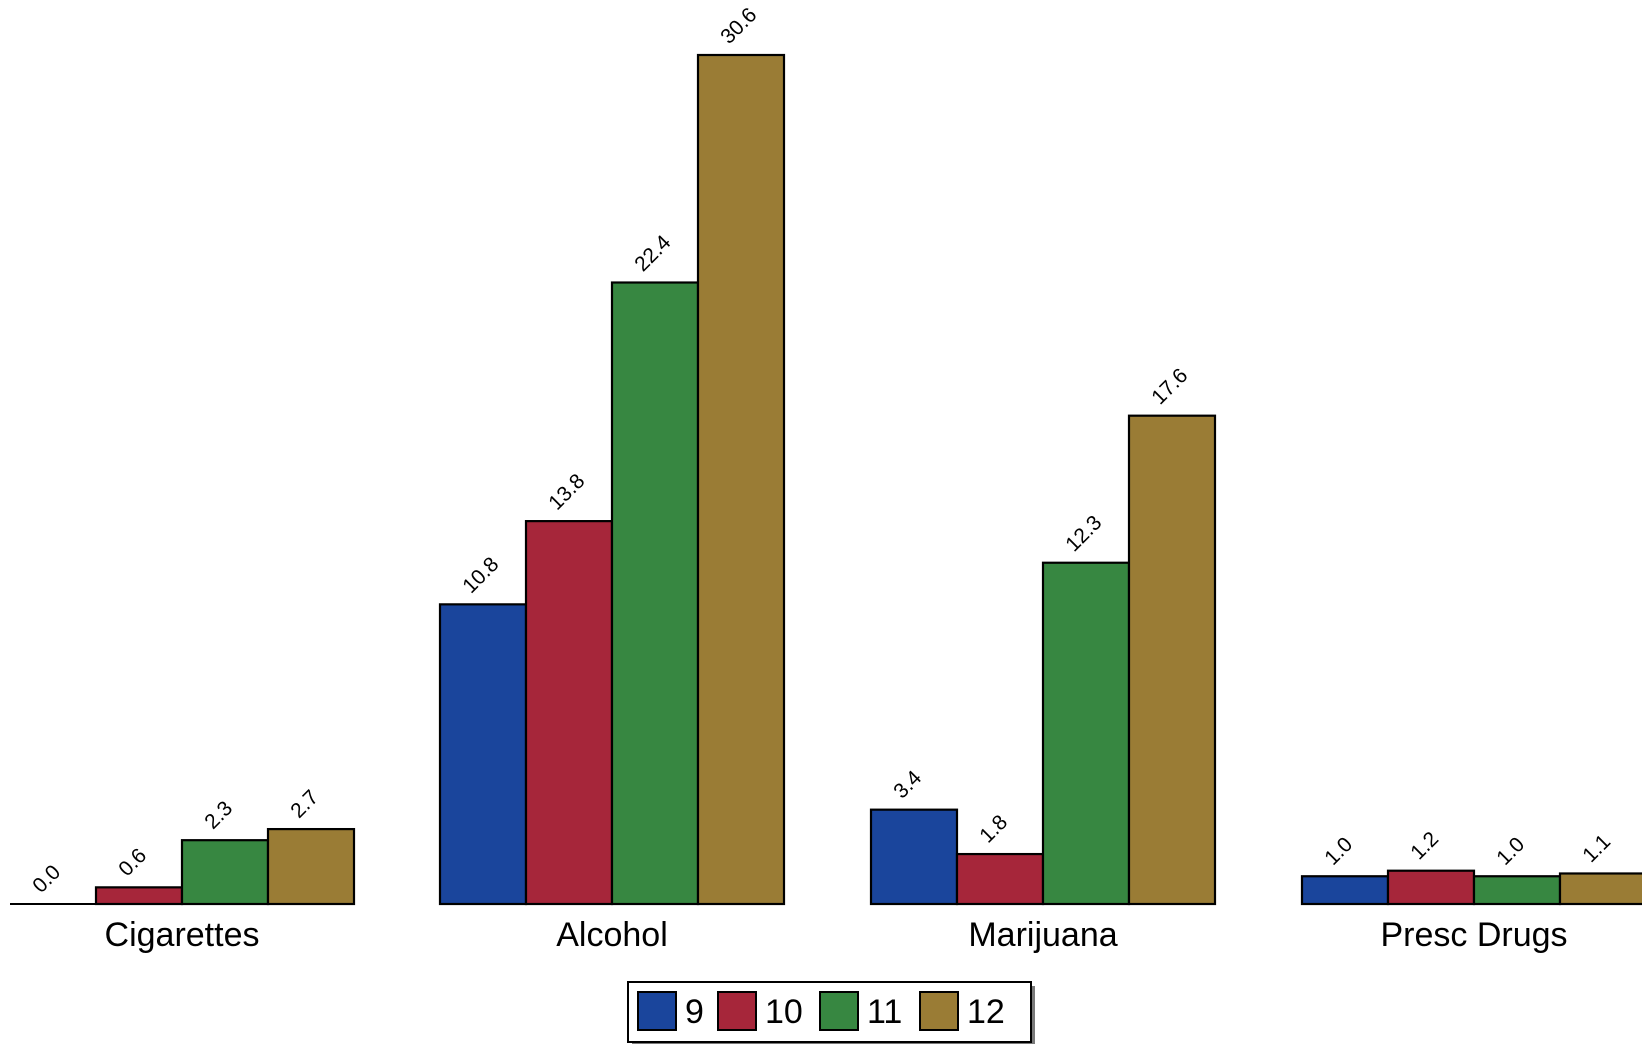 The height and width of the screenshot is (1049, 1642). I want to click on legend: 9 10 11 12, so click(831, 1013).